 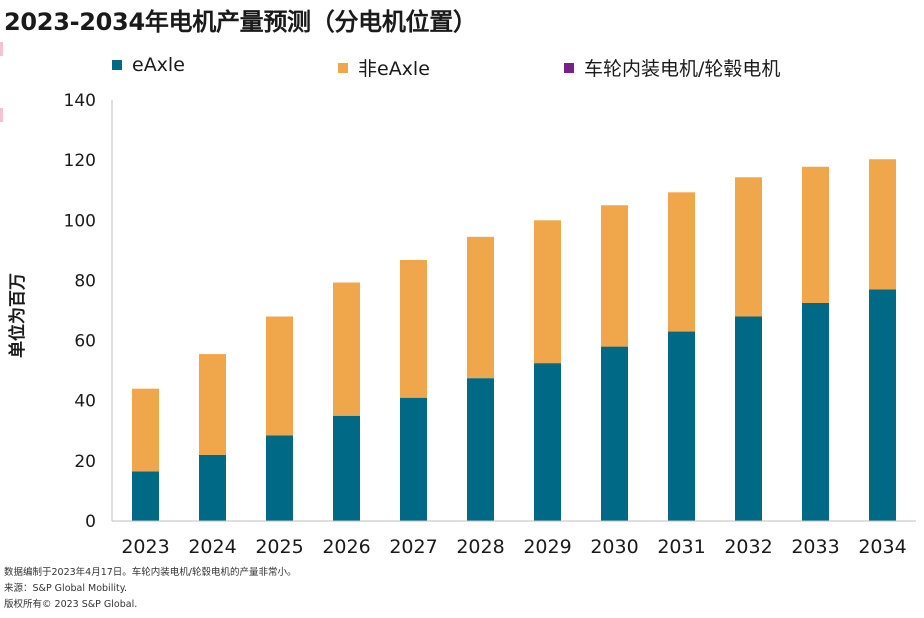 What do you see at coordinates (145, 547) in the screenshot?
I see `x-tick-label-2023: 2023` at bounding box center [145, 547].